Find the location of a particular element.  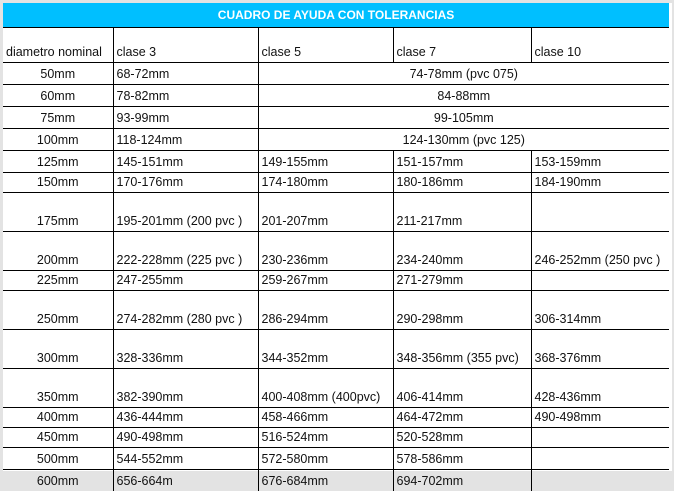

cell-clase-3: 78-82mm is located at coordinates (185, 96).